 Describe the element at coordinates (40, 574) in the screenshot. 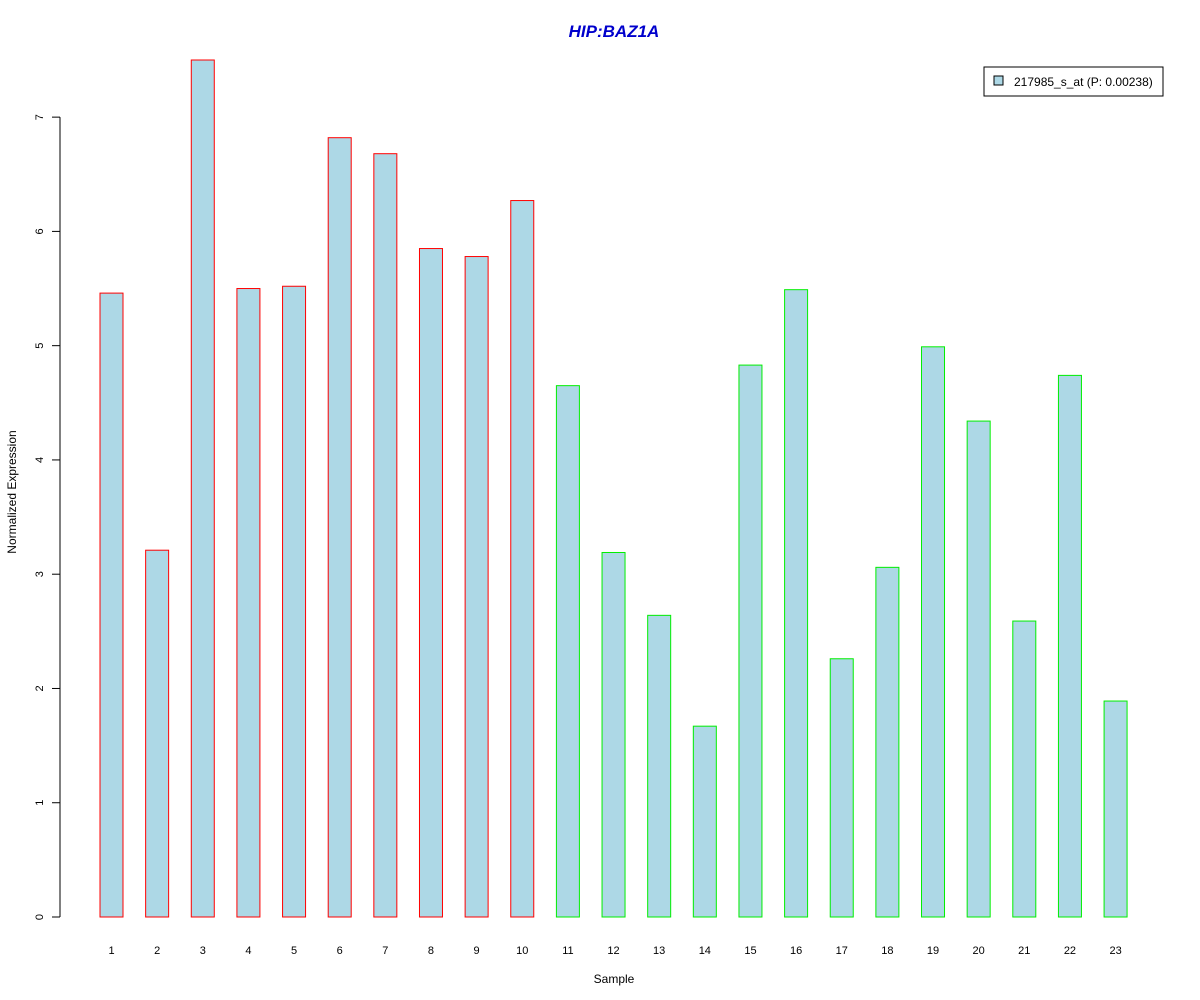

I see `y-tick-label: 3` at that location.